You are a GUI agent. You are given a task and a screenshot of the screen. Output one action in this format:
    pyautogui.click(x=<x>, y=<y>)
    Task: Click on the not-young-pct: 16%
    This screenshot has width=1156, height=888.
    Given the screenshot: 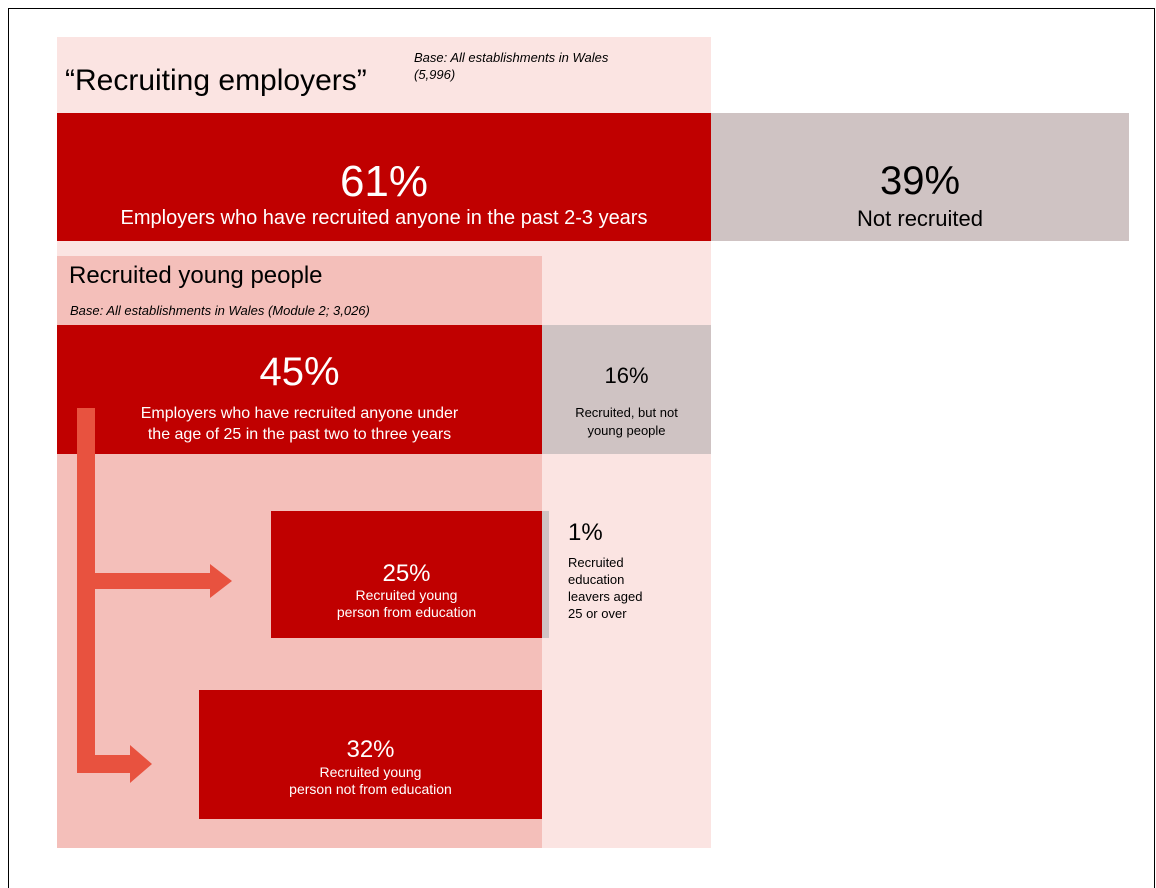 What is the action you would take?
    pyautogui.click(x=626, y=375)
    